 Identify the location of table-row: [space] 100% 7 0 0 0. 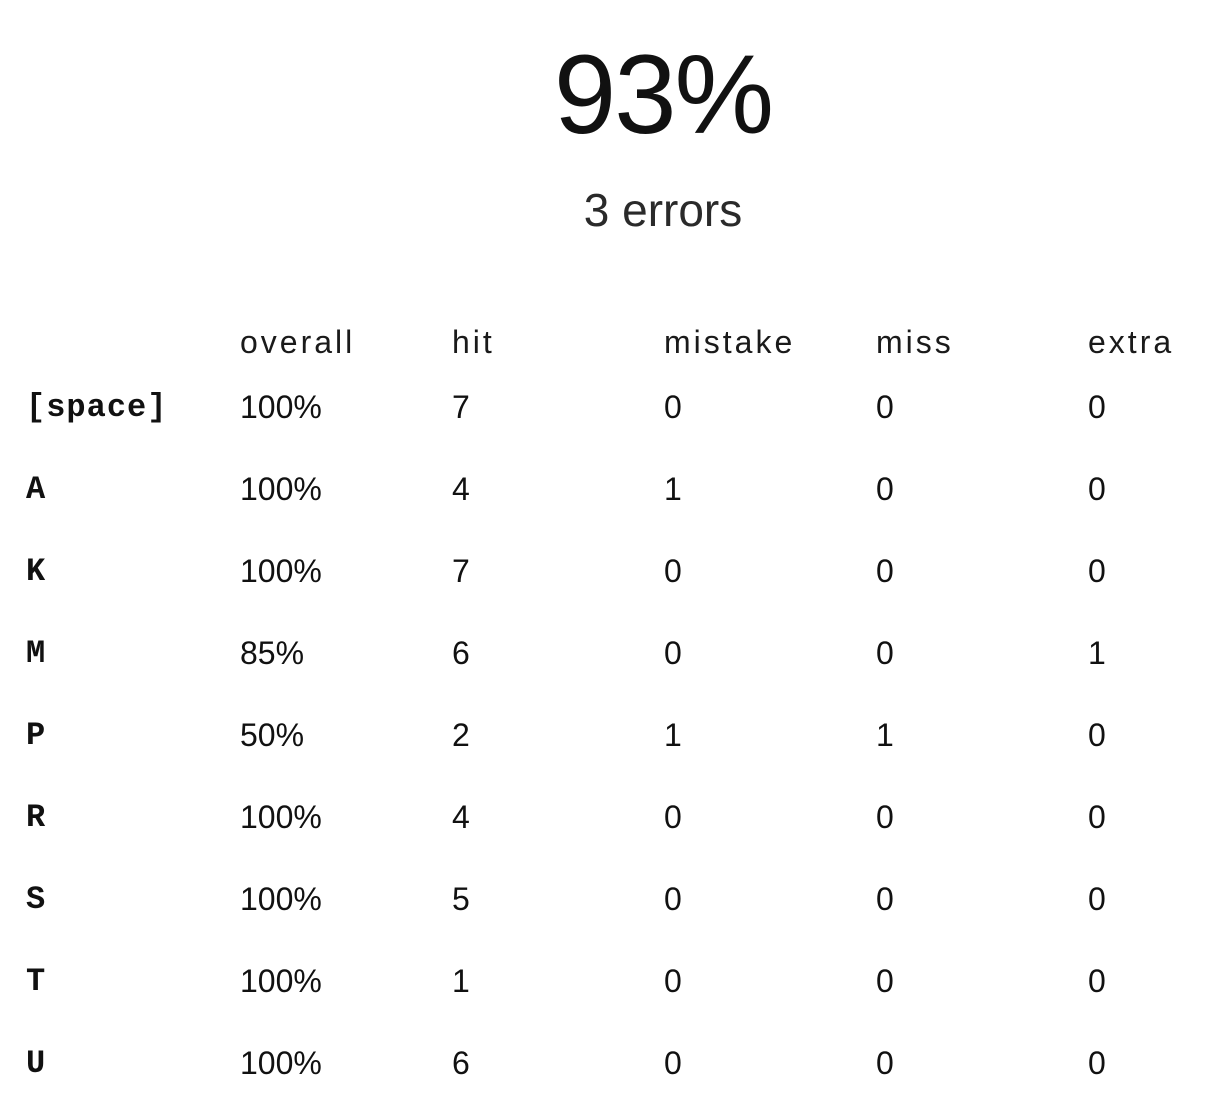
(619, 407).